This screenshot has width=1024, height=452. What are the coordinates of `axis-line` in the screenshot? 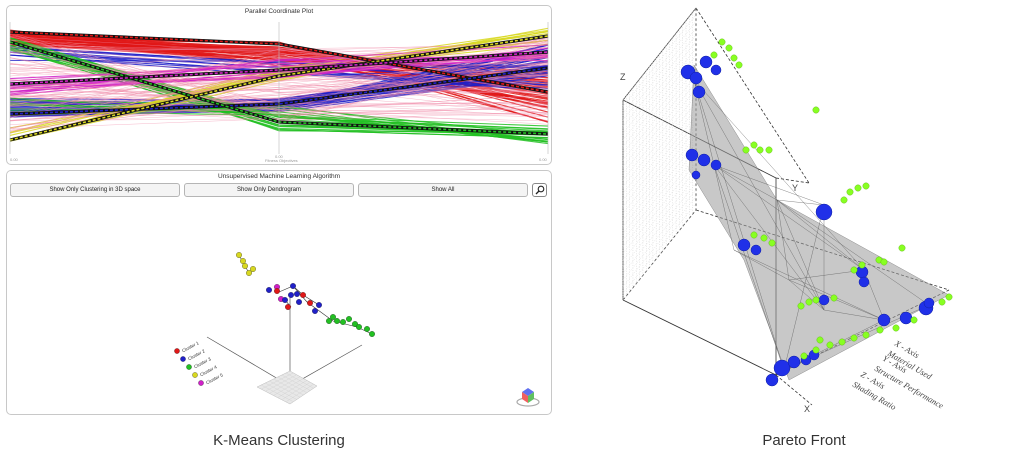 It's located at (794, 390).